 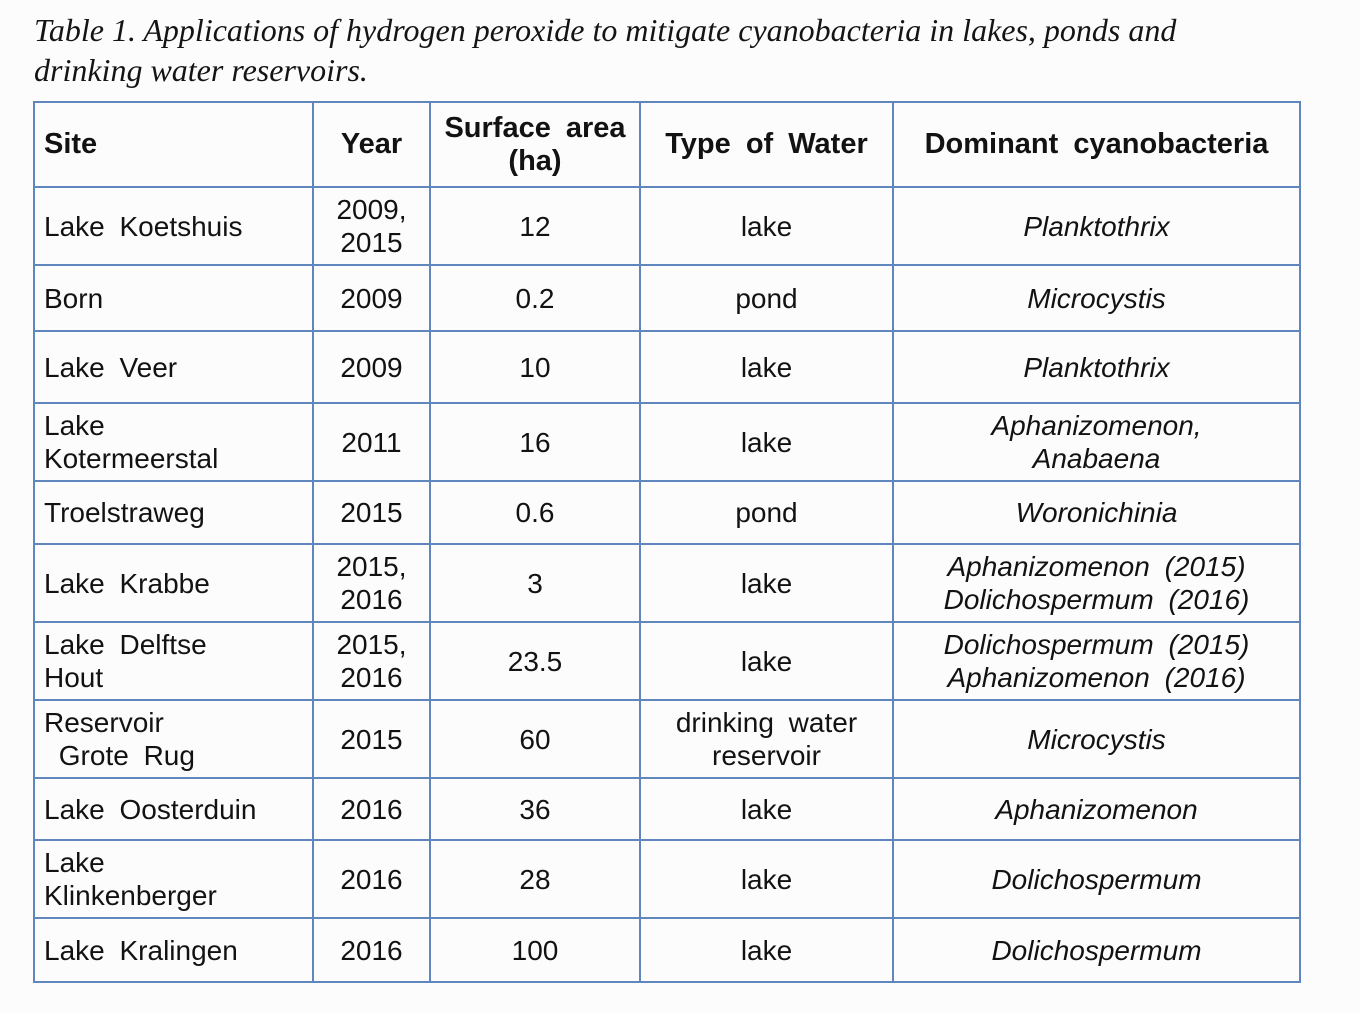 I want to click on column-header-dominant-cyanobacteria: Dominant cyanobacteria, so click(x=1096, y=144).